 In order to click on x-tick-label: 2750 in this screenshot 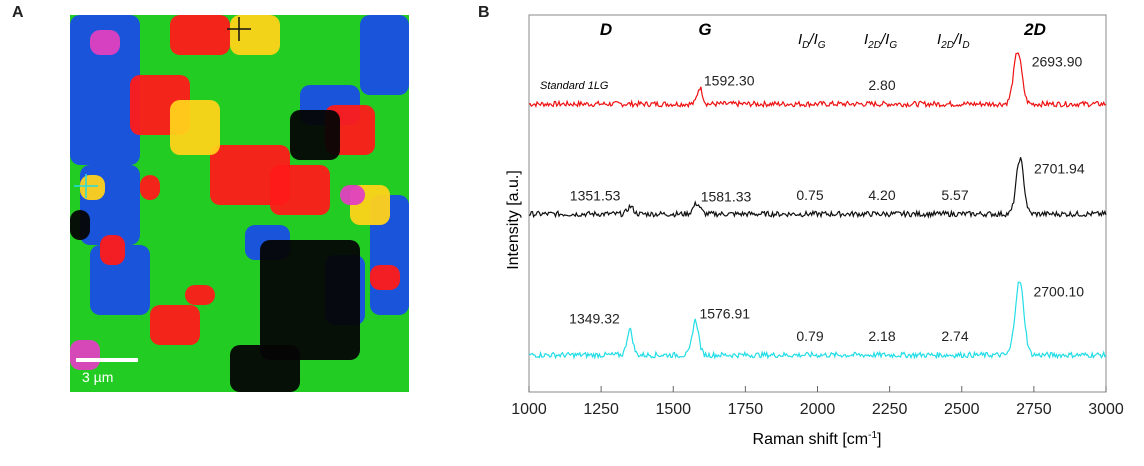, I will do `click(1034, 409)`.